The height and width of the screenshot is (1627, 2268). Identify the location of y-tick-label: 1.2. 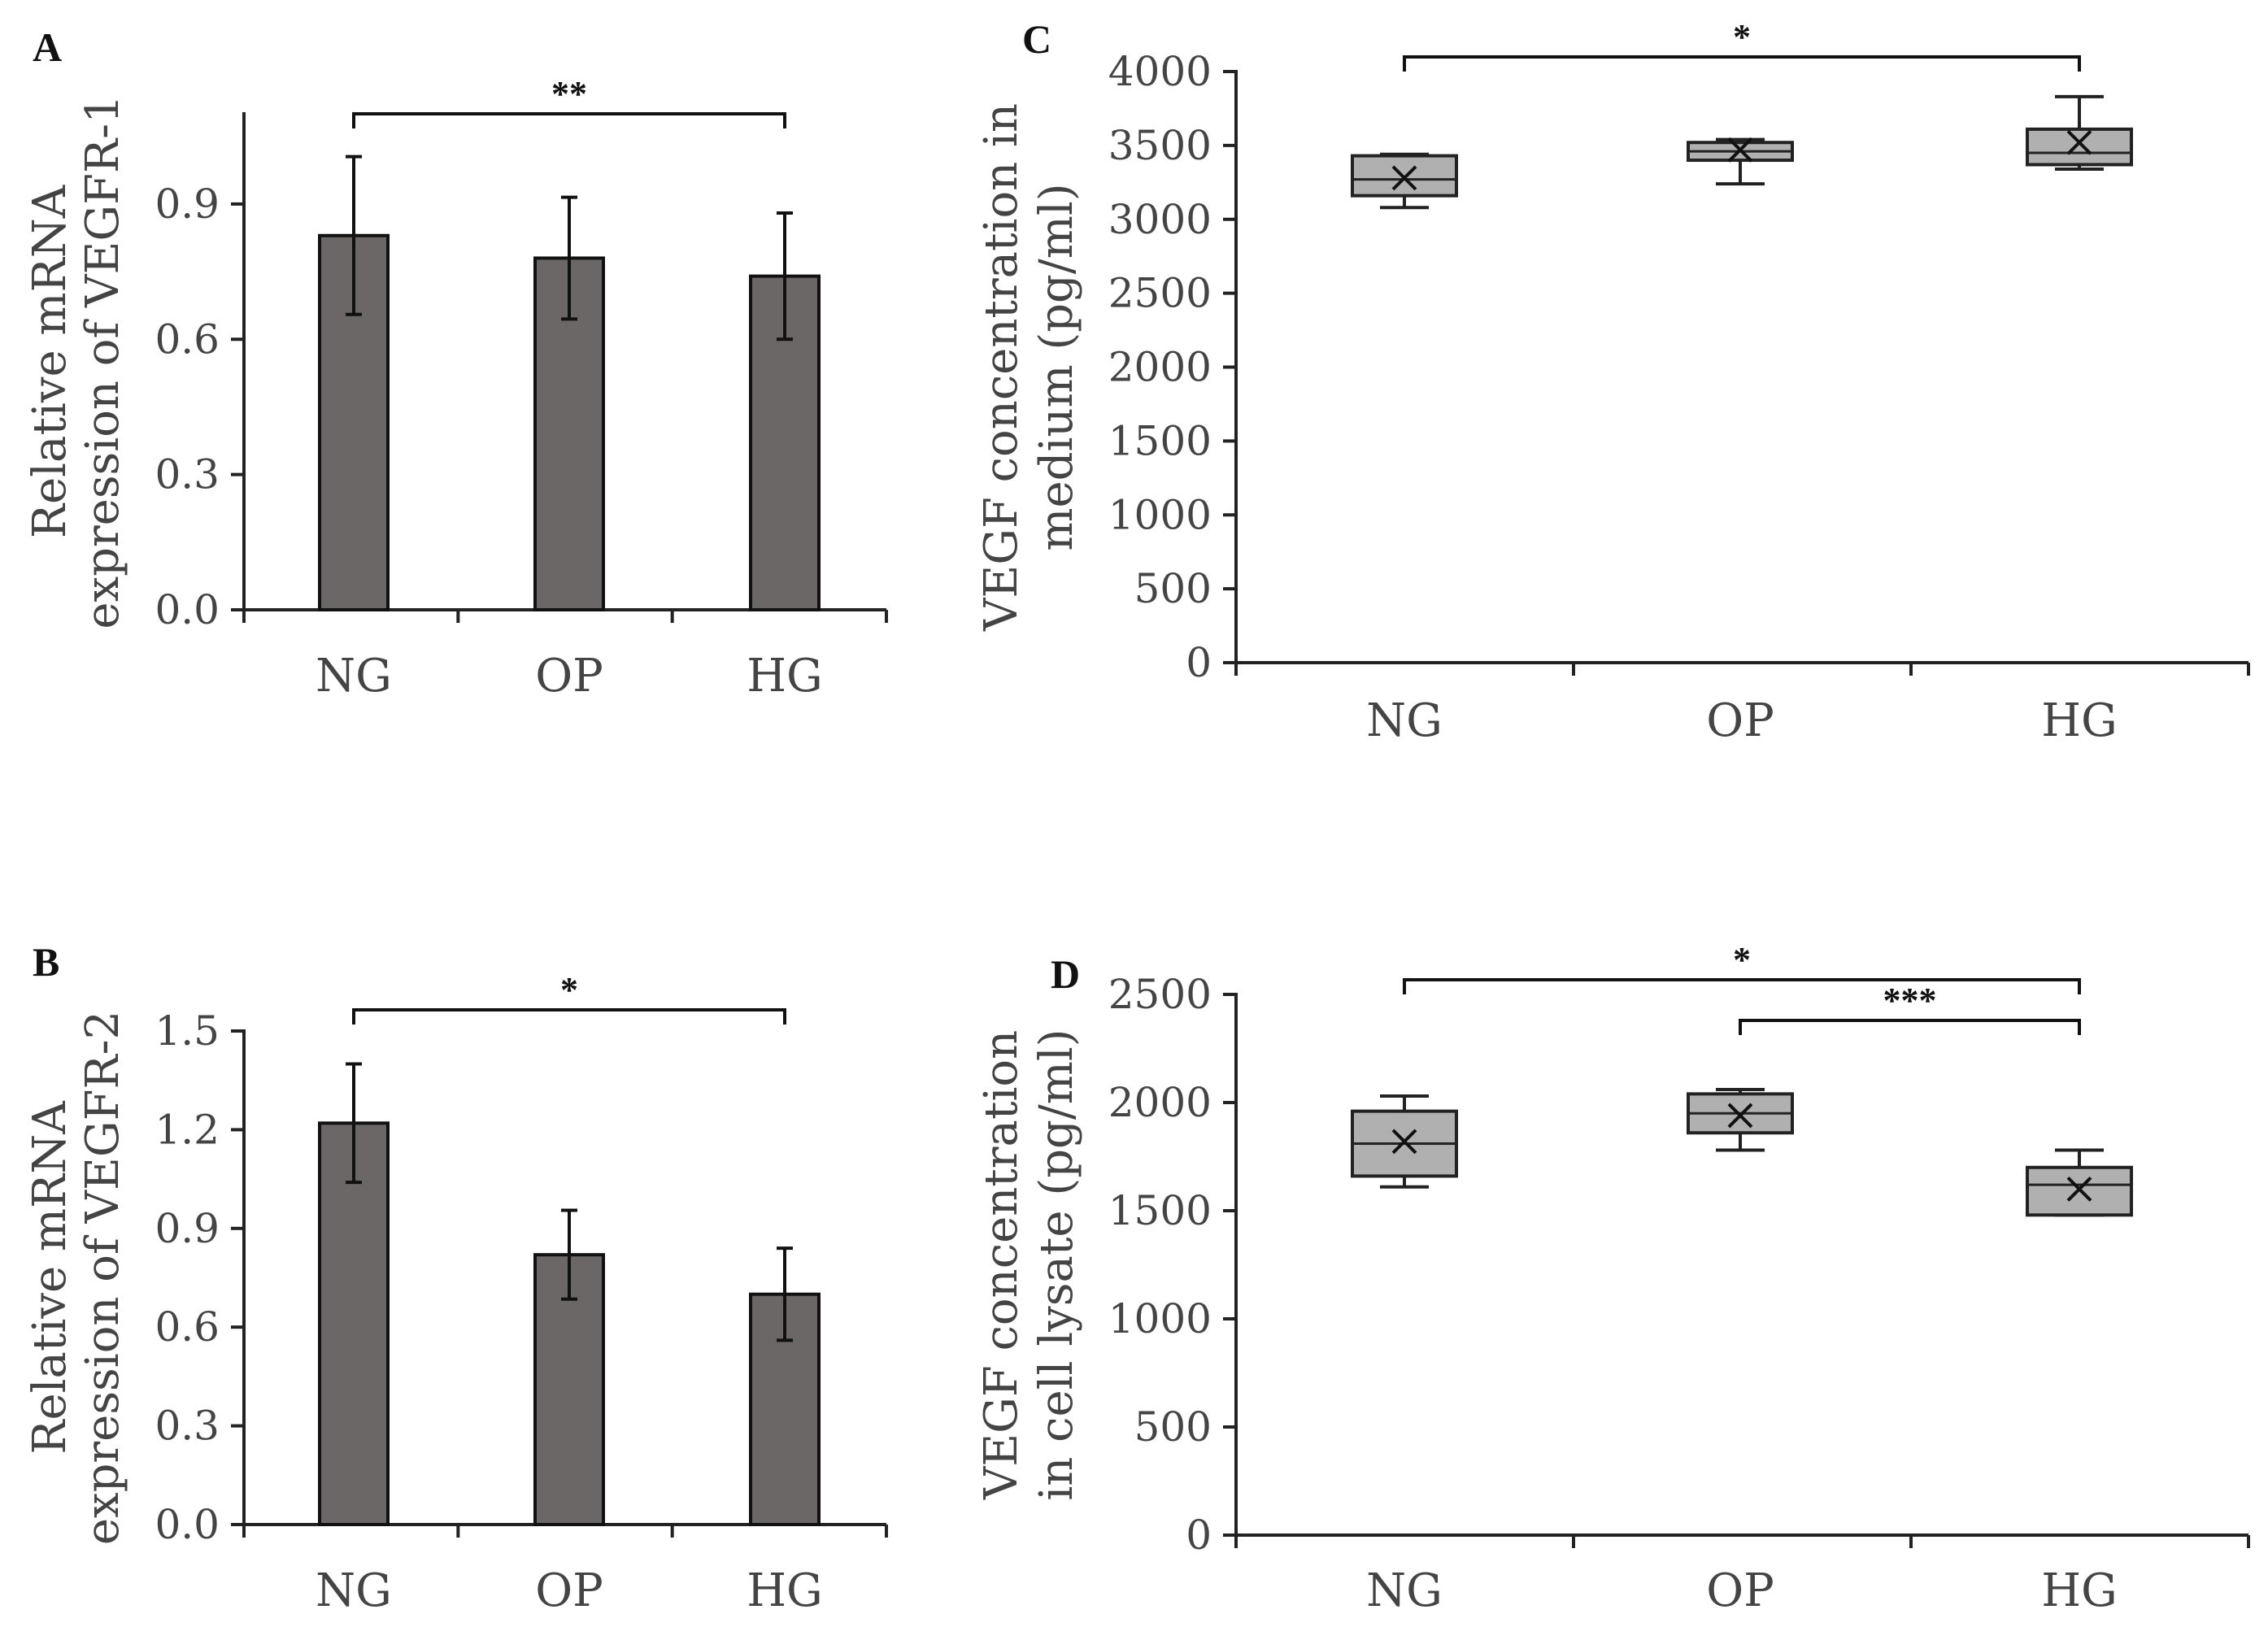
(187, 1130).